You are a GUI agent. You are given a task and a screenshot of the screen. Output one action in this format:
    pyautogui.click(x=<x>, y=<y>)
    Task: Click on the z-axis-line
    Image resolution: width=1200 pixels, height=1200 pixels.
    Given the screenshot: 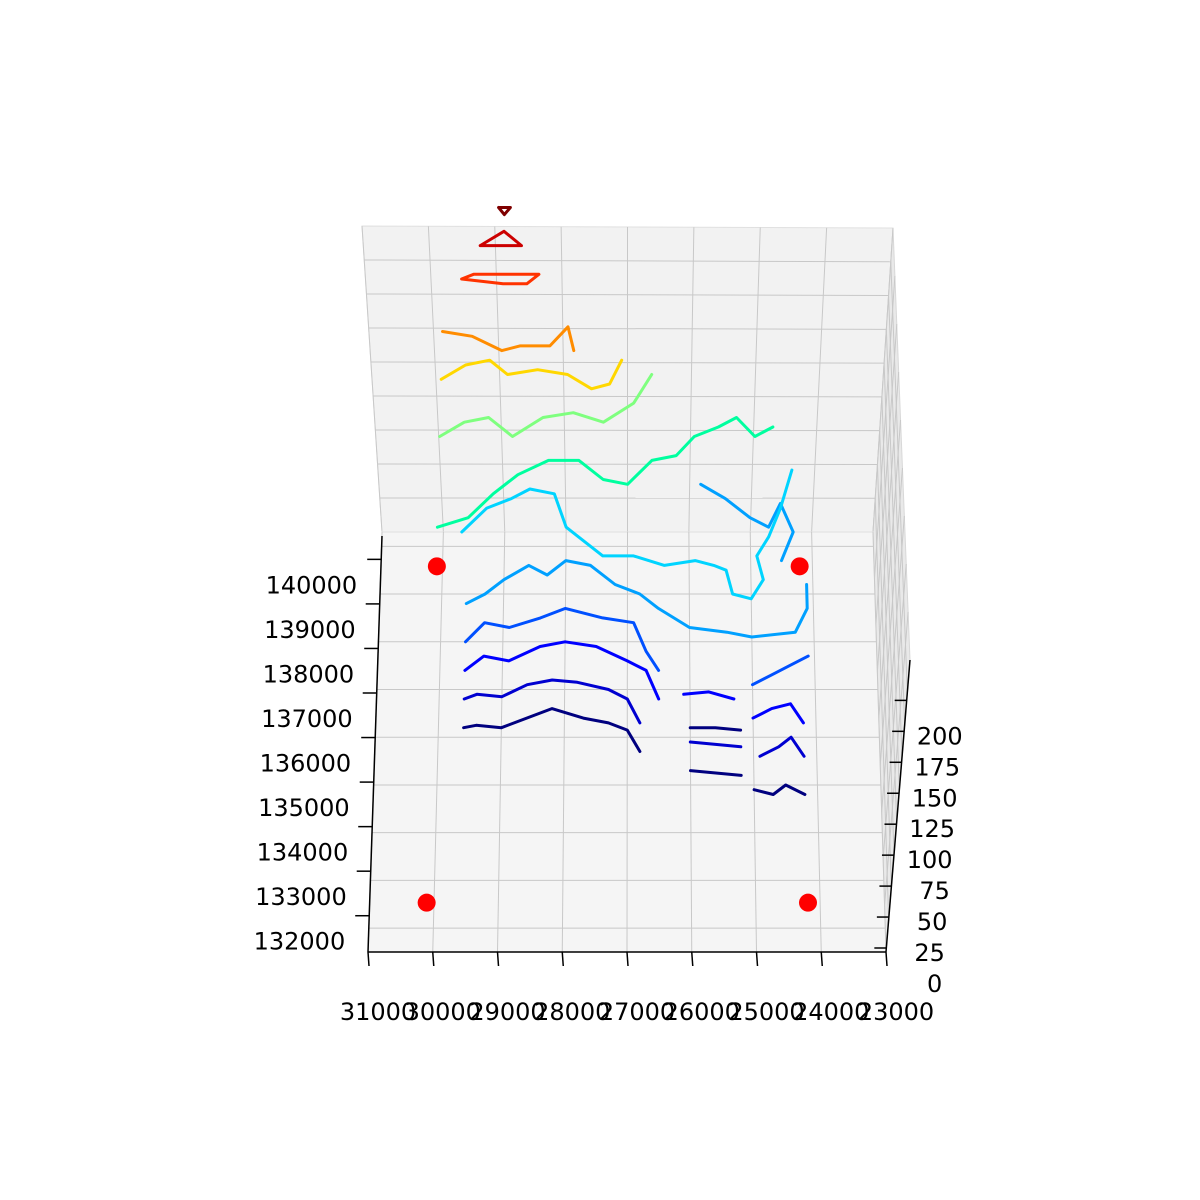 What is the action you would take?
    pyautogui.click(x=898, y=806)
    